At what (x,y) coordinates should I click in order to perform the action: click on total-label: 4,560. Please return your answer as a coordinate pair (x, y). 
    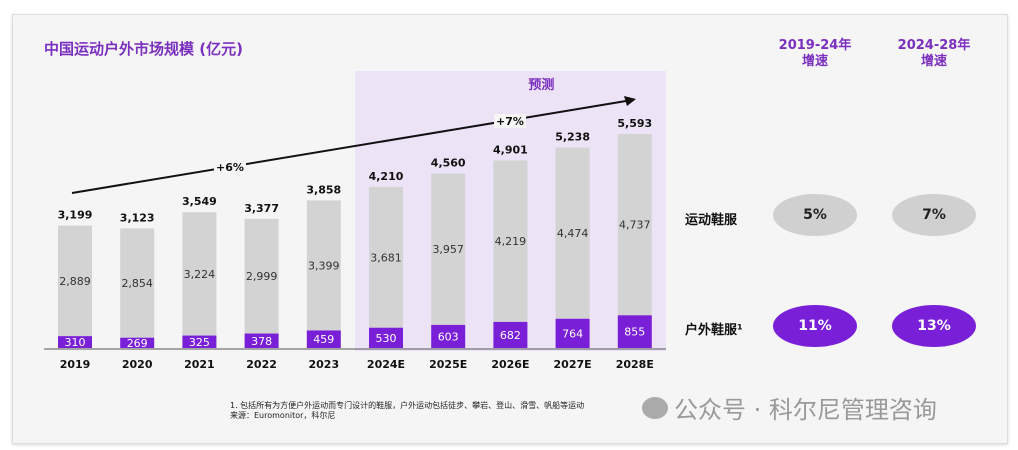
    Looking at the image, I should click on (448, 163).